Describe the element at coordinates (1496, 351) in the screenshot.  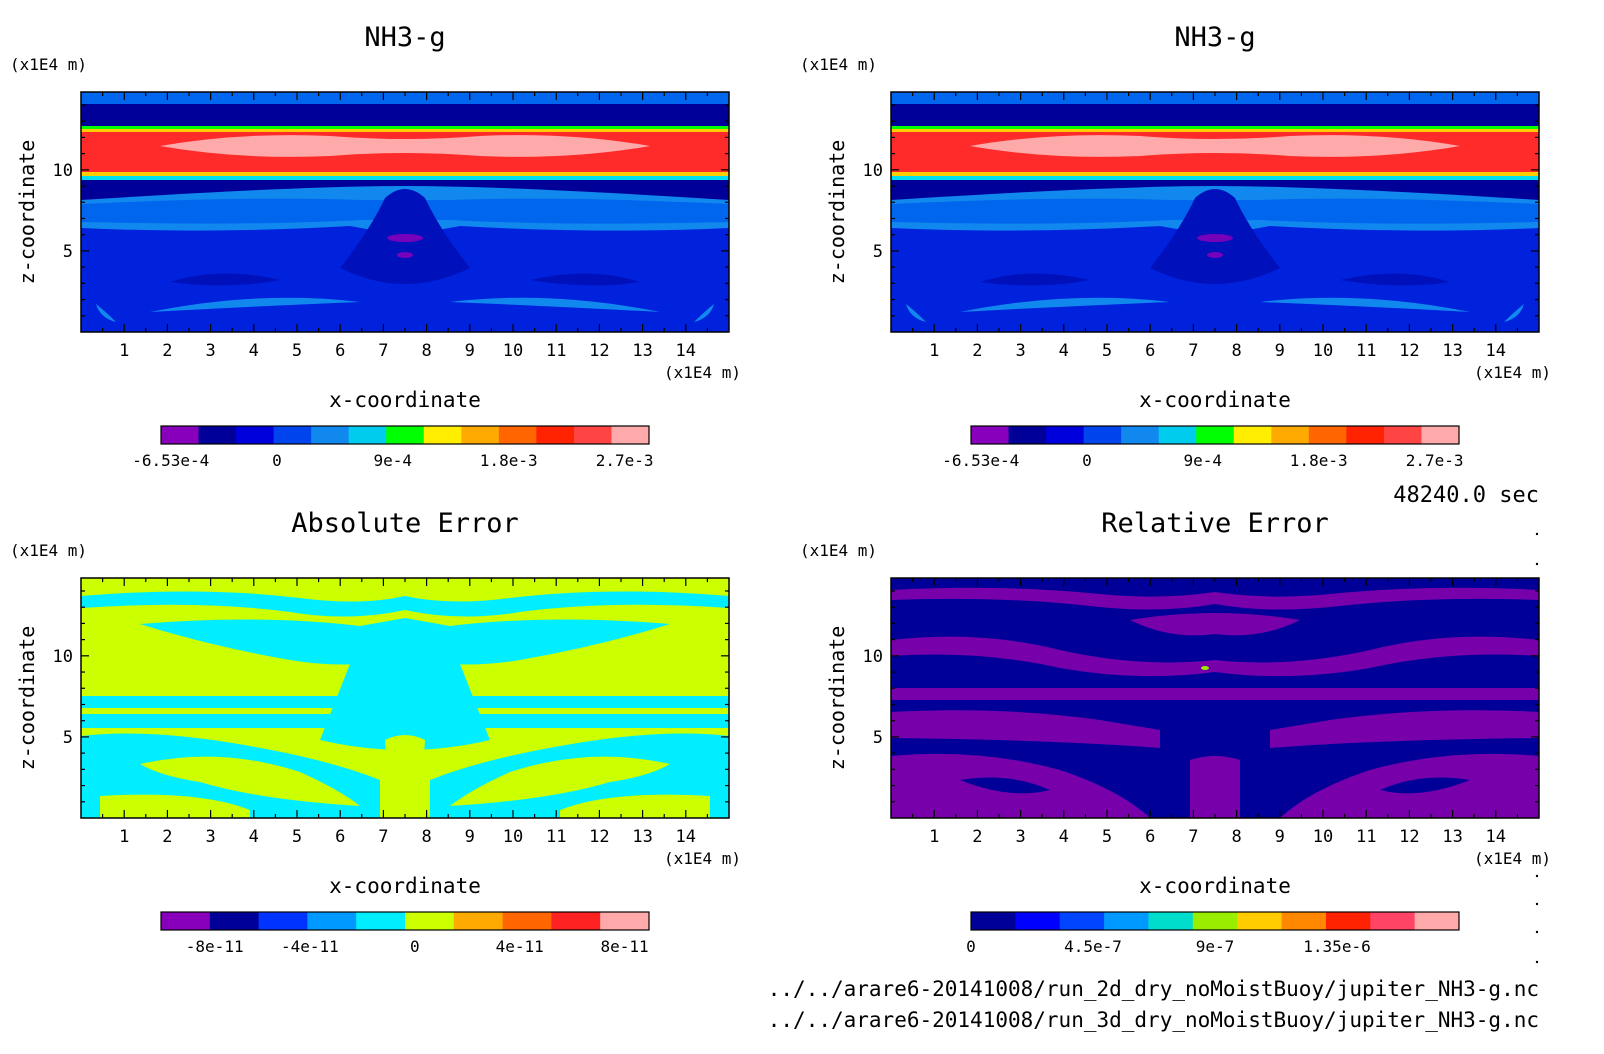
I see `x-tick-label: 14` at that location.